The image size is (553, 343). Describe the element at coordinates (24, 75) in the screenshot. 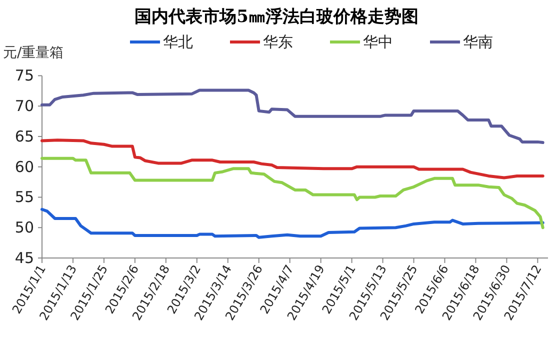

I see `y-tick-label: 75` at that location.